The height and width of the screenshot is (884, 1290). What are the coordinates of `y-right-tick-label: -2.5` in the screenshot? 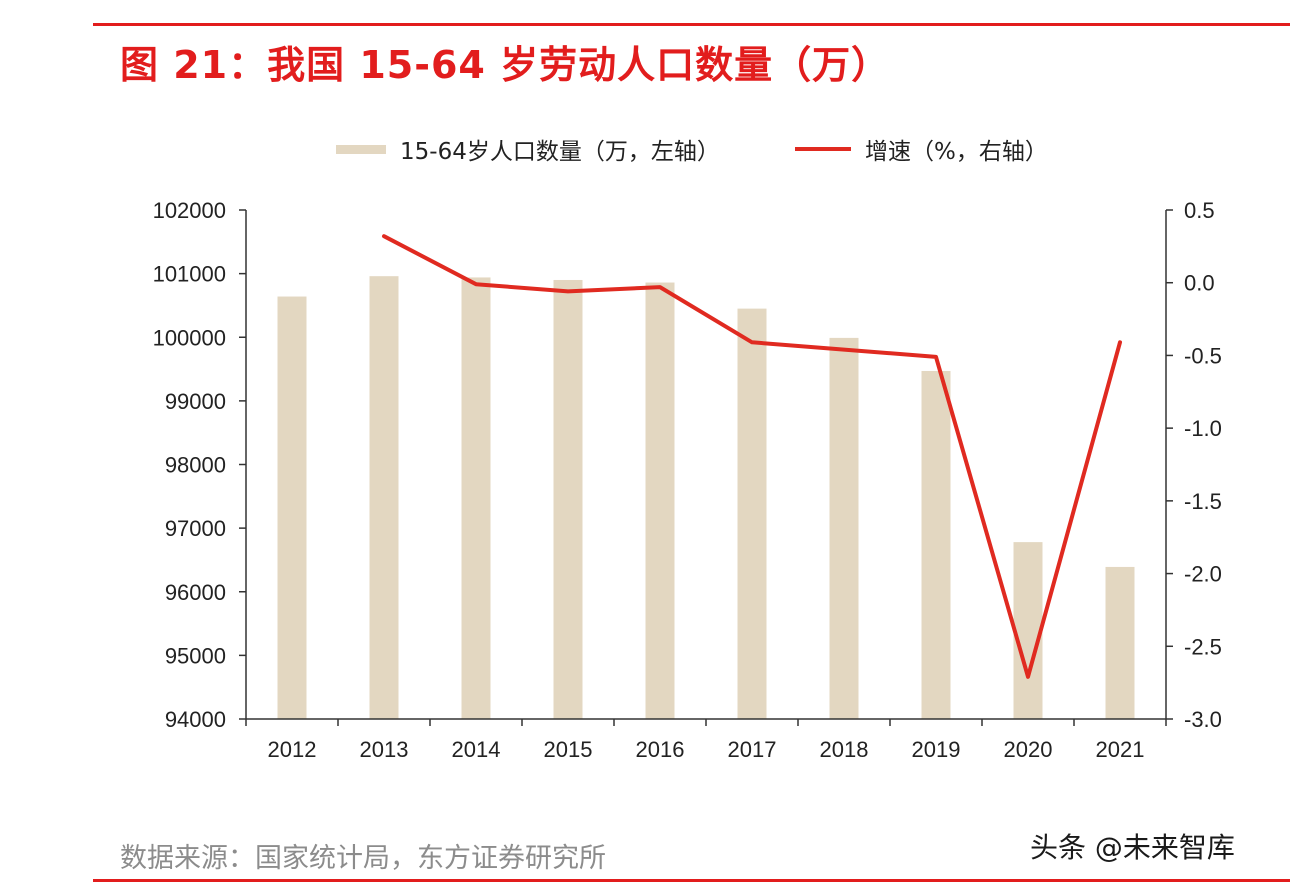 It's located at (1203, 646).